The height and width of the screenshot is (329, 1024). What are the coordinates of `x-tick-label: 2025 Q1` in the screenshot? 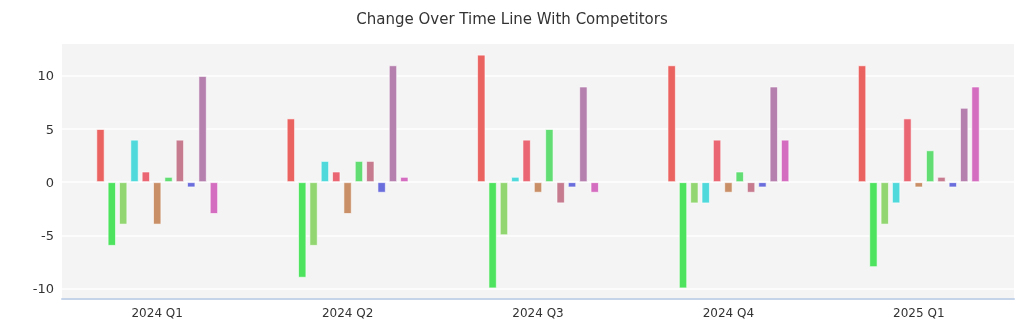 It's located at (919, 313).